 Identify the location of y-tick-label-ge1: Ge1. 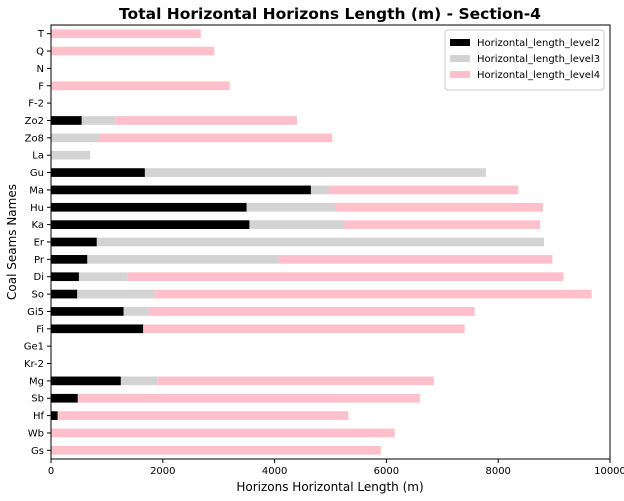
(34, 347).